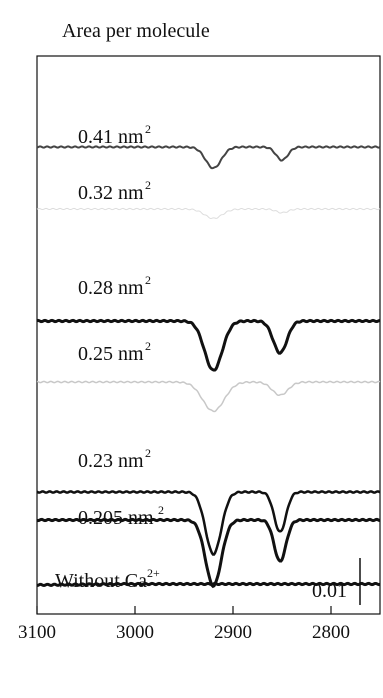  What do you see at coordinates (331, 632) in the screenshot?
I see `x-tick-label: 2800` at bounding box center [331, 632].